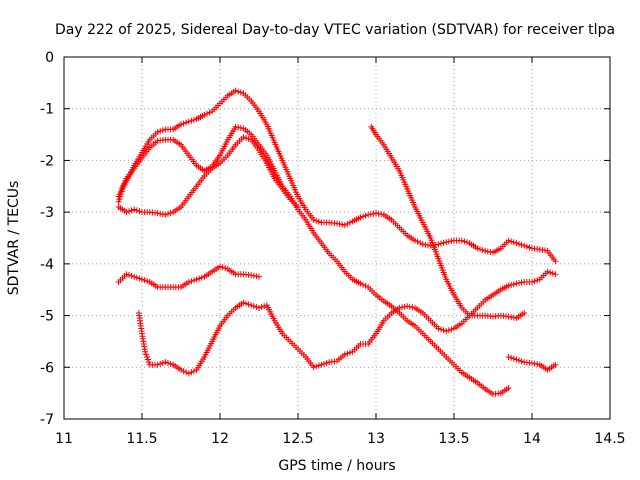 Image resolution: width=640 pixels, height=480 pixels. What do you see at coordinates (49, 58) in the screenshot?
I see `y-tick-label: 0` at bounding box center [49, 58].